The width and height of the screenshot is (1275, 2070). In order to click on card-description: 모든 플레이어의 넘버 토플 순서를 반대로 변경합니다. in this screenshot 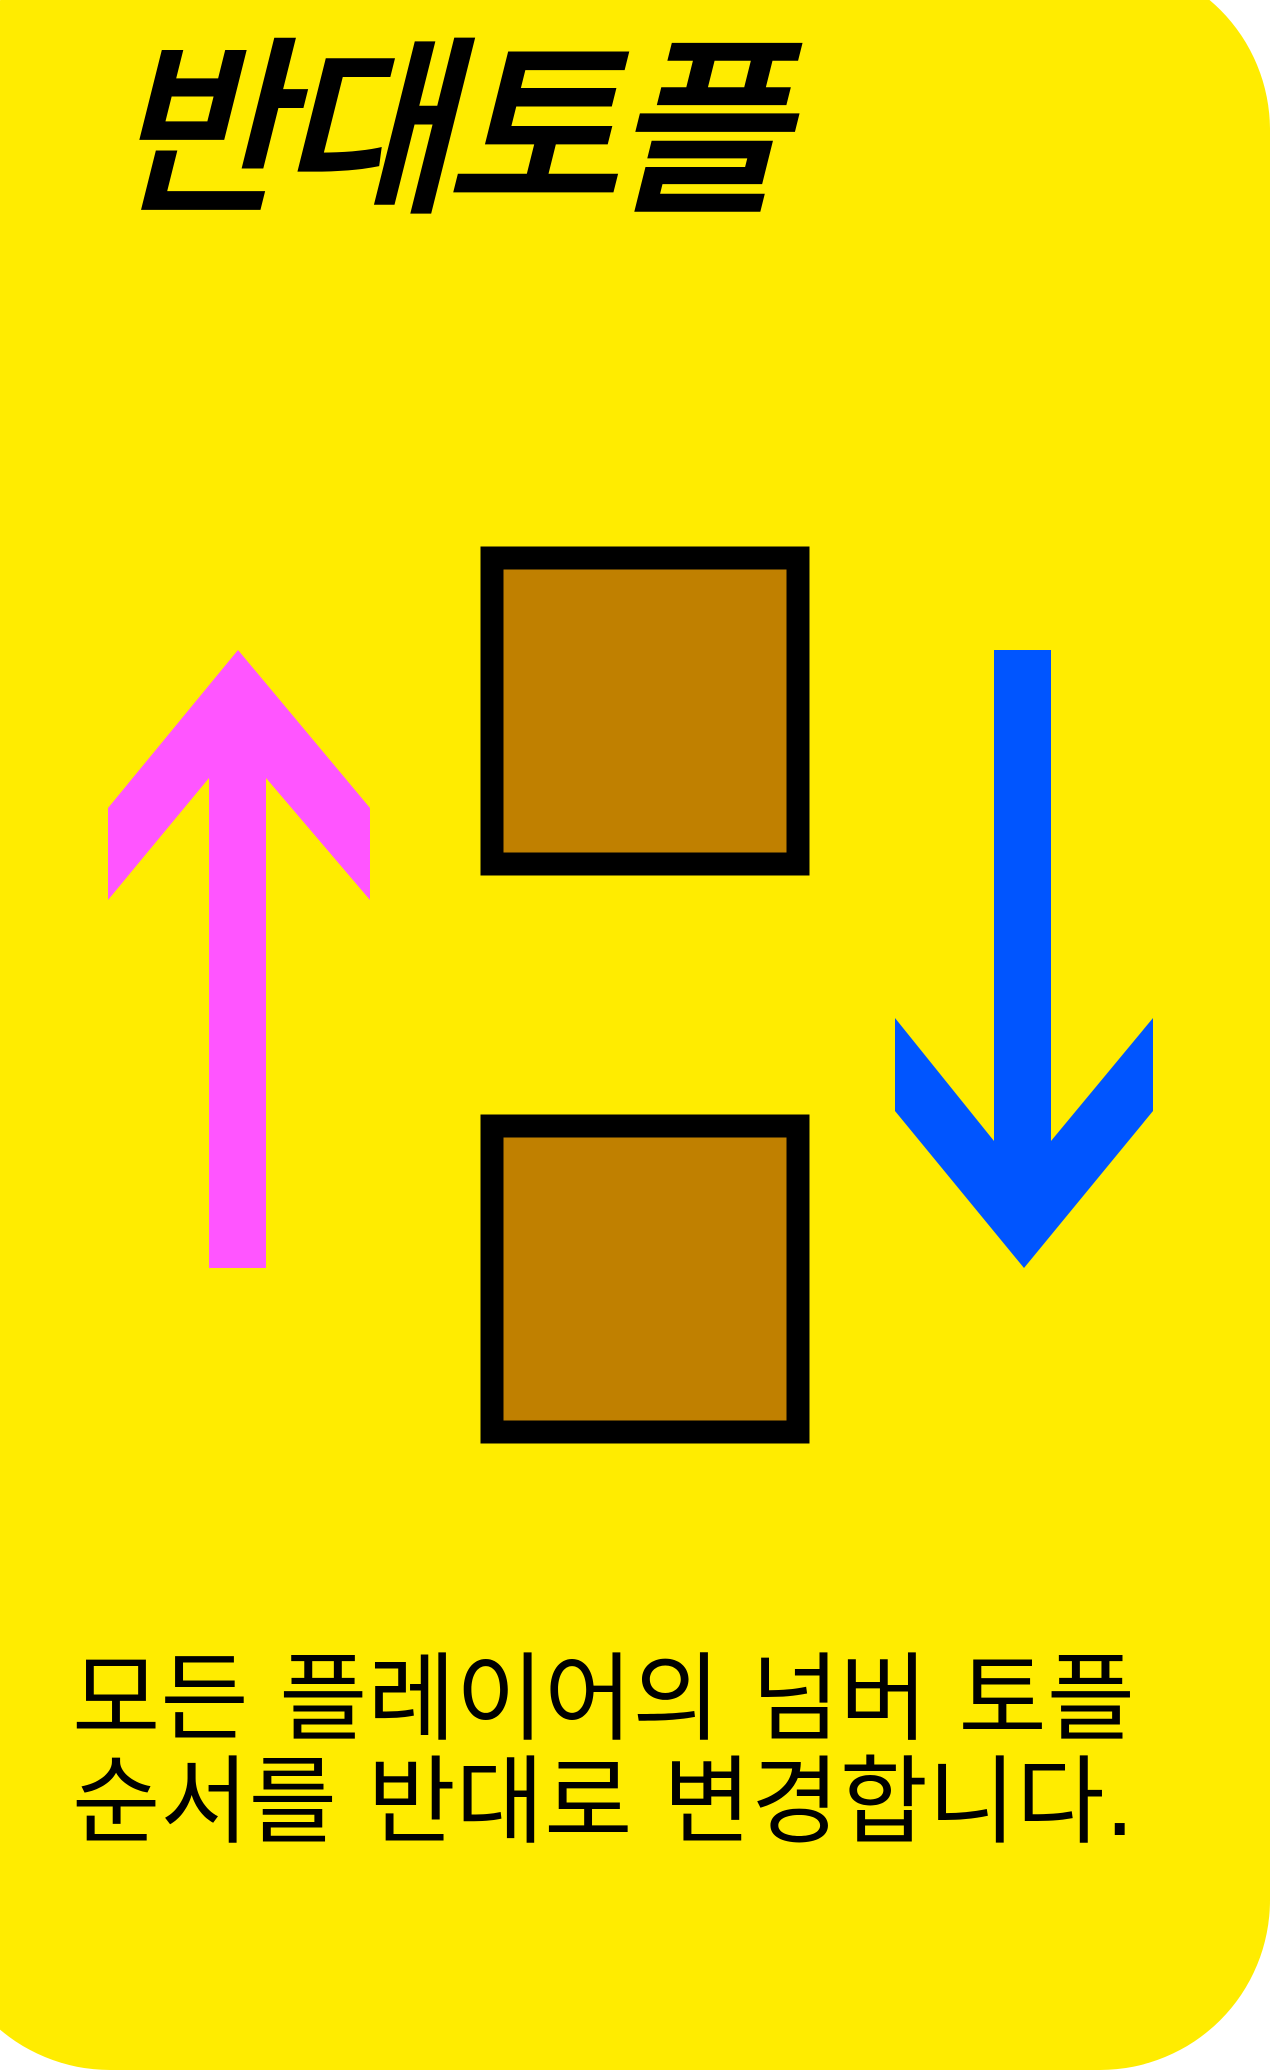, I will do `click(647, 1751)`.